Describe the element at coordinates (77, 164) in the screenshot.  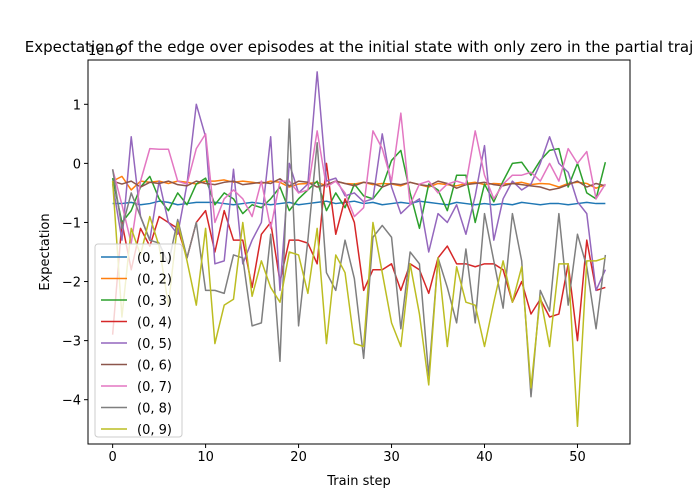
I see `y-tick-label: 0` at that location.